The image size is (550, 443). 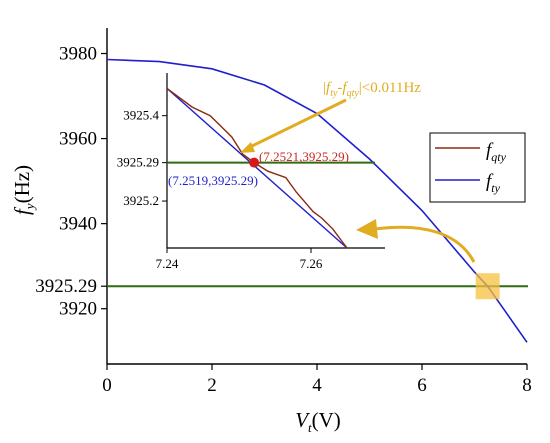 I want to click on legend-box, so click(x=477, y=167).